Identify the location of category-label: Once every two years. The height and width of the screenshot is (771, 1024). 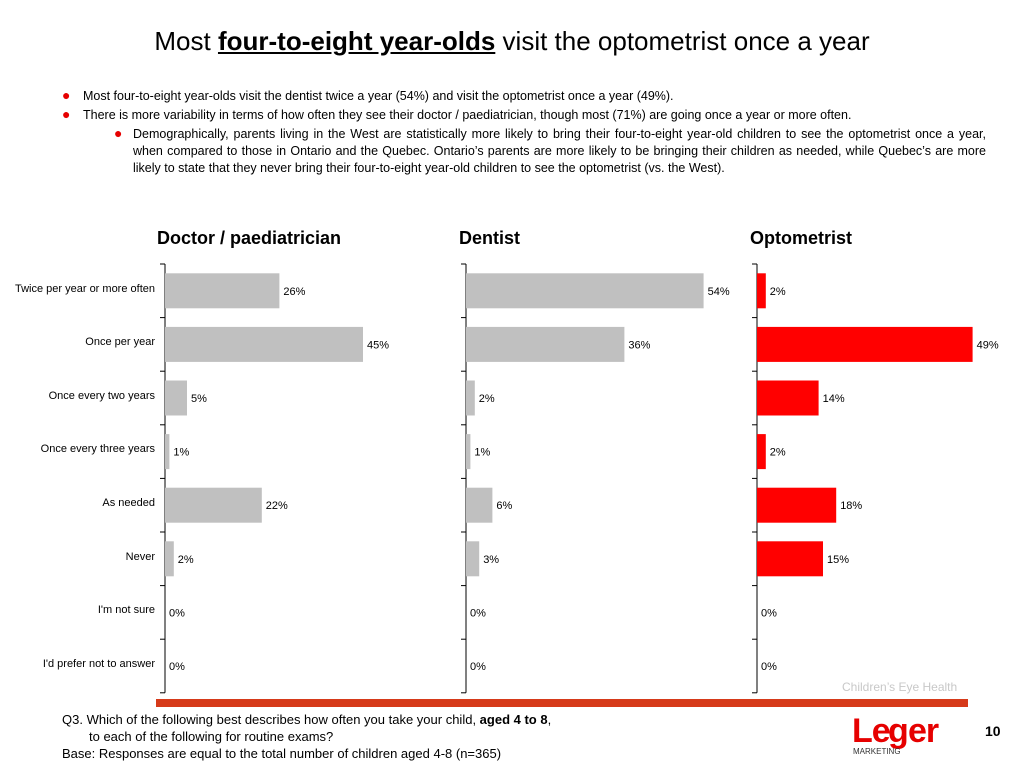
(101, 396).